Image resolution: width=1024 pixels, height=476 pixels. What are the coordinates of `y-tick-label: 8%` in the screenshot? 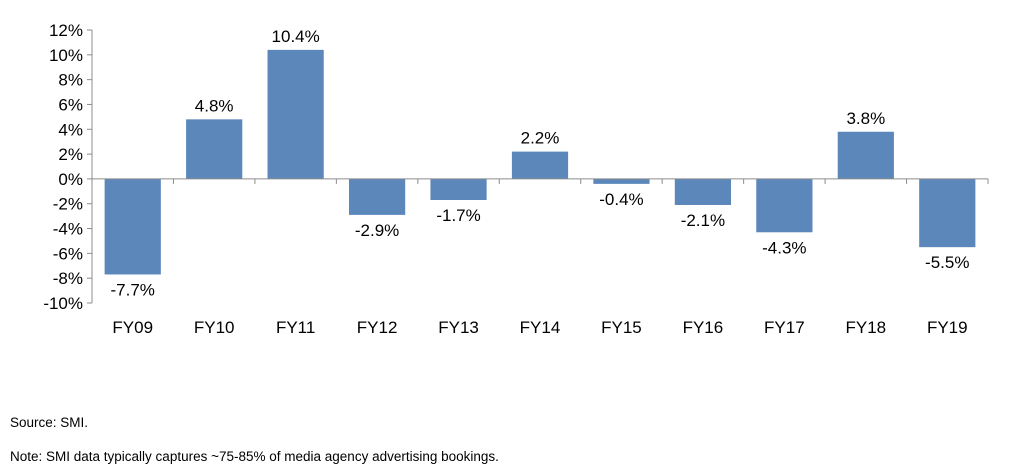 It's located at (70, 80).